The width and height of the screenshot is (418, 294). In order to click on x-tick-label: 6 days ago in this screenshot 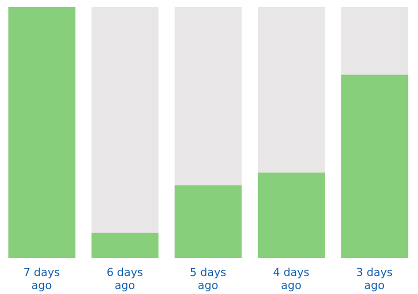, I will do `click(125, 279)`.